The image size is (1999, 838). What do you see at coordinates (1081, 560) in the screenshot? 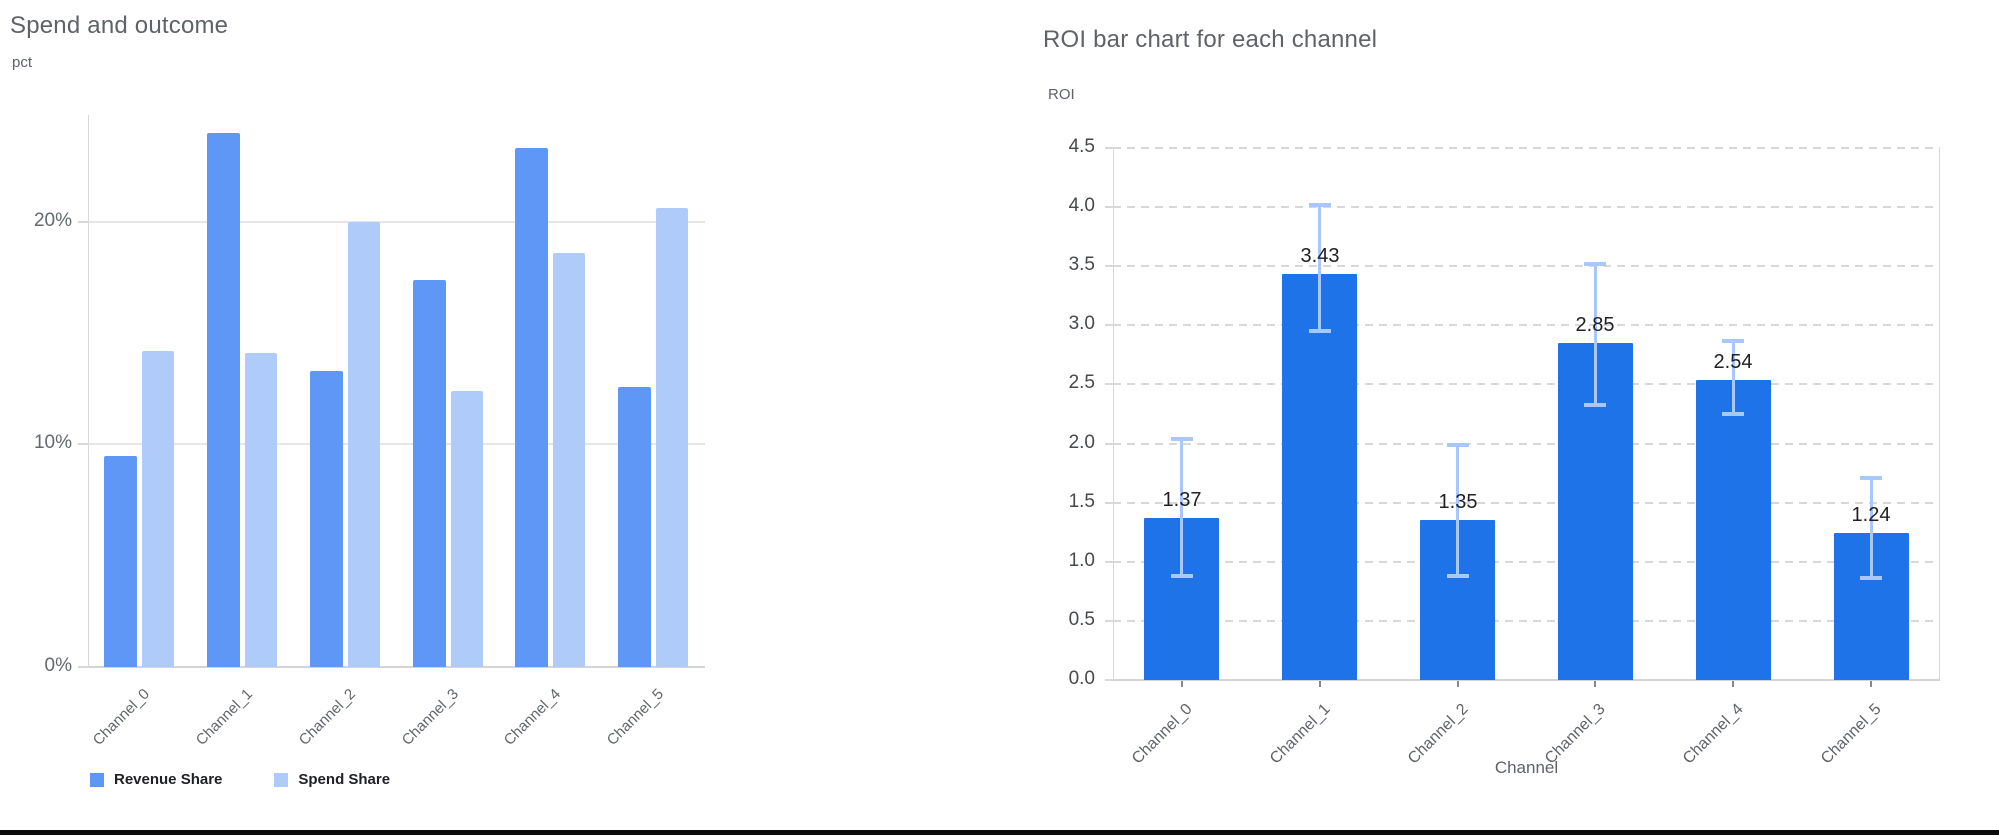
I see `y-tick-label-1.0: 1.0` at bounding box center [1081, 560].